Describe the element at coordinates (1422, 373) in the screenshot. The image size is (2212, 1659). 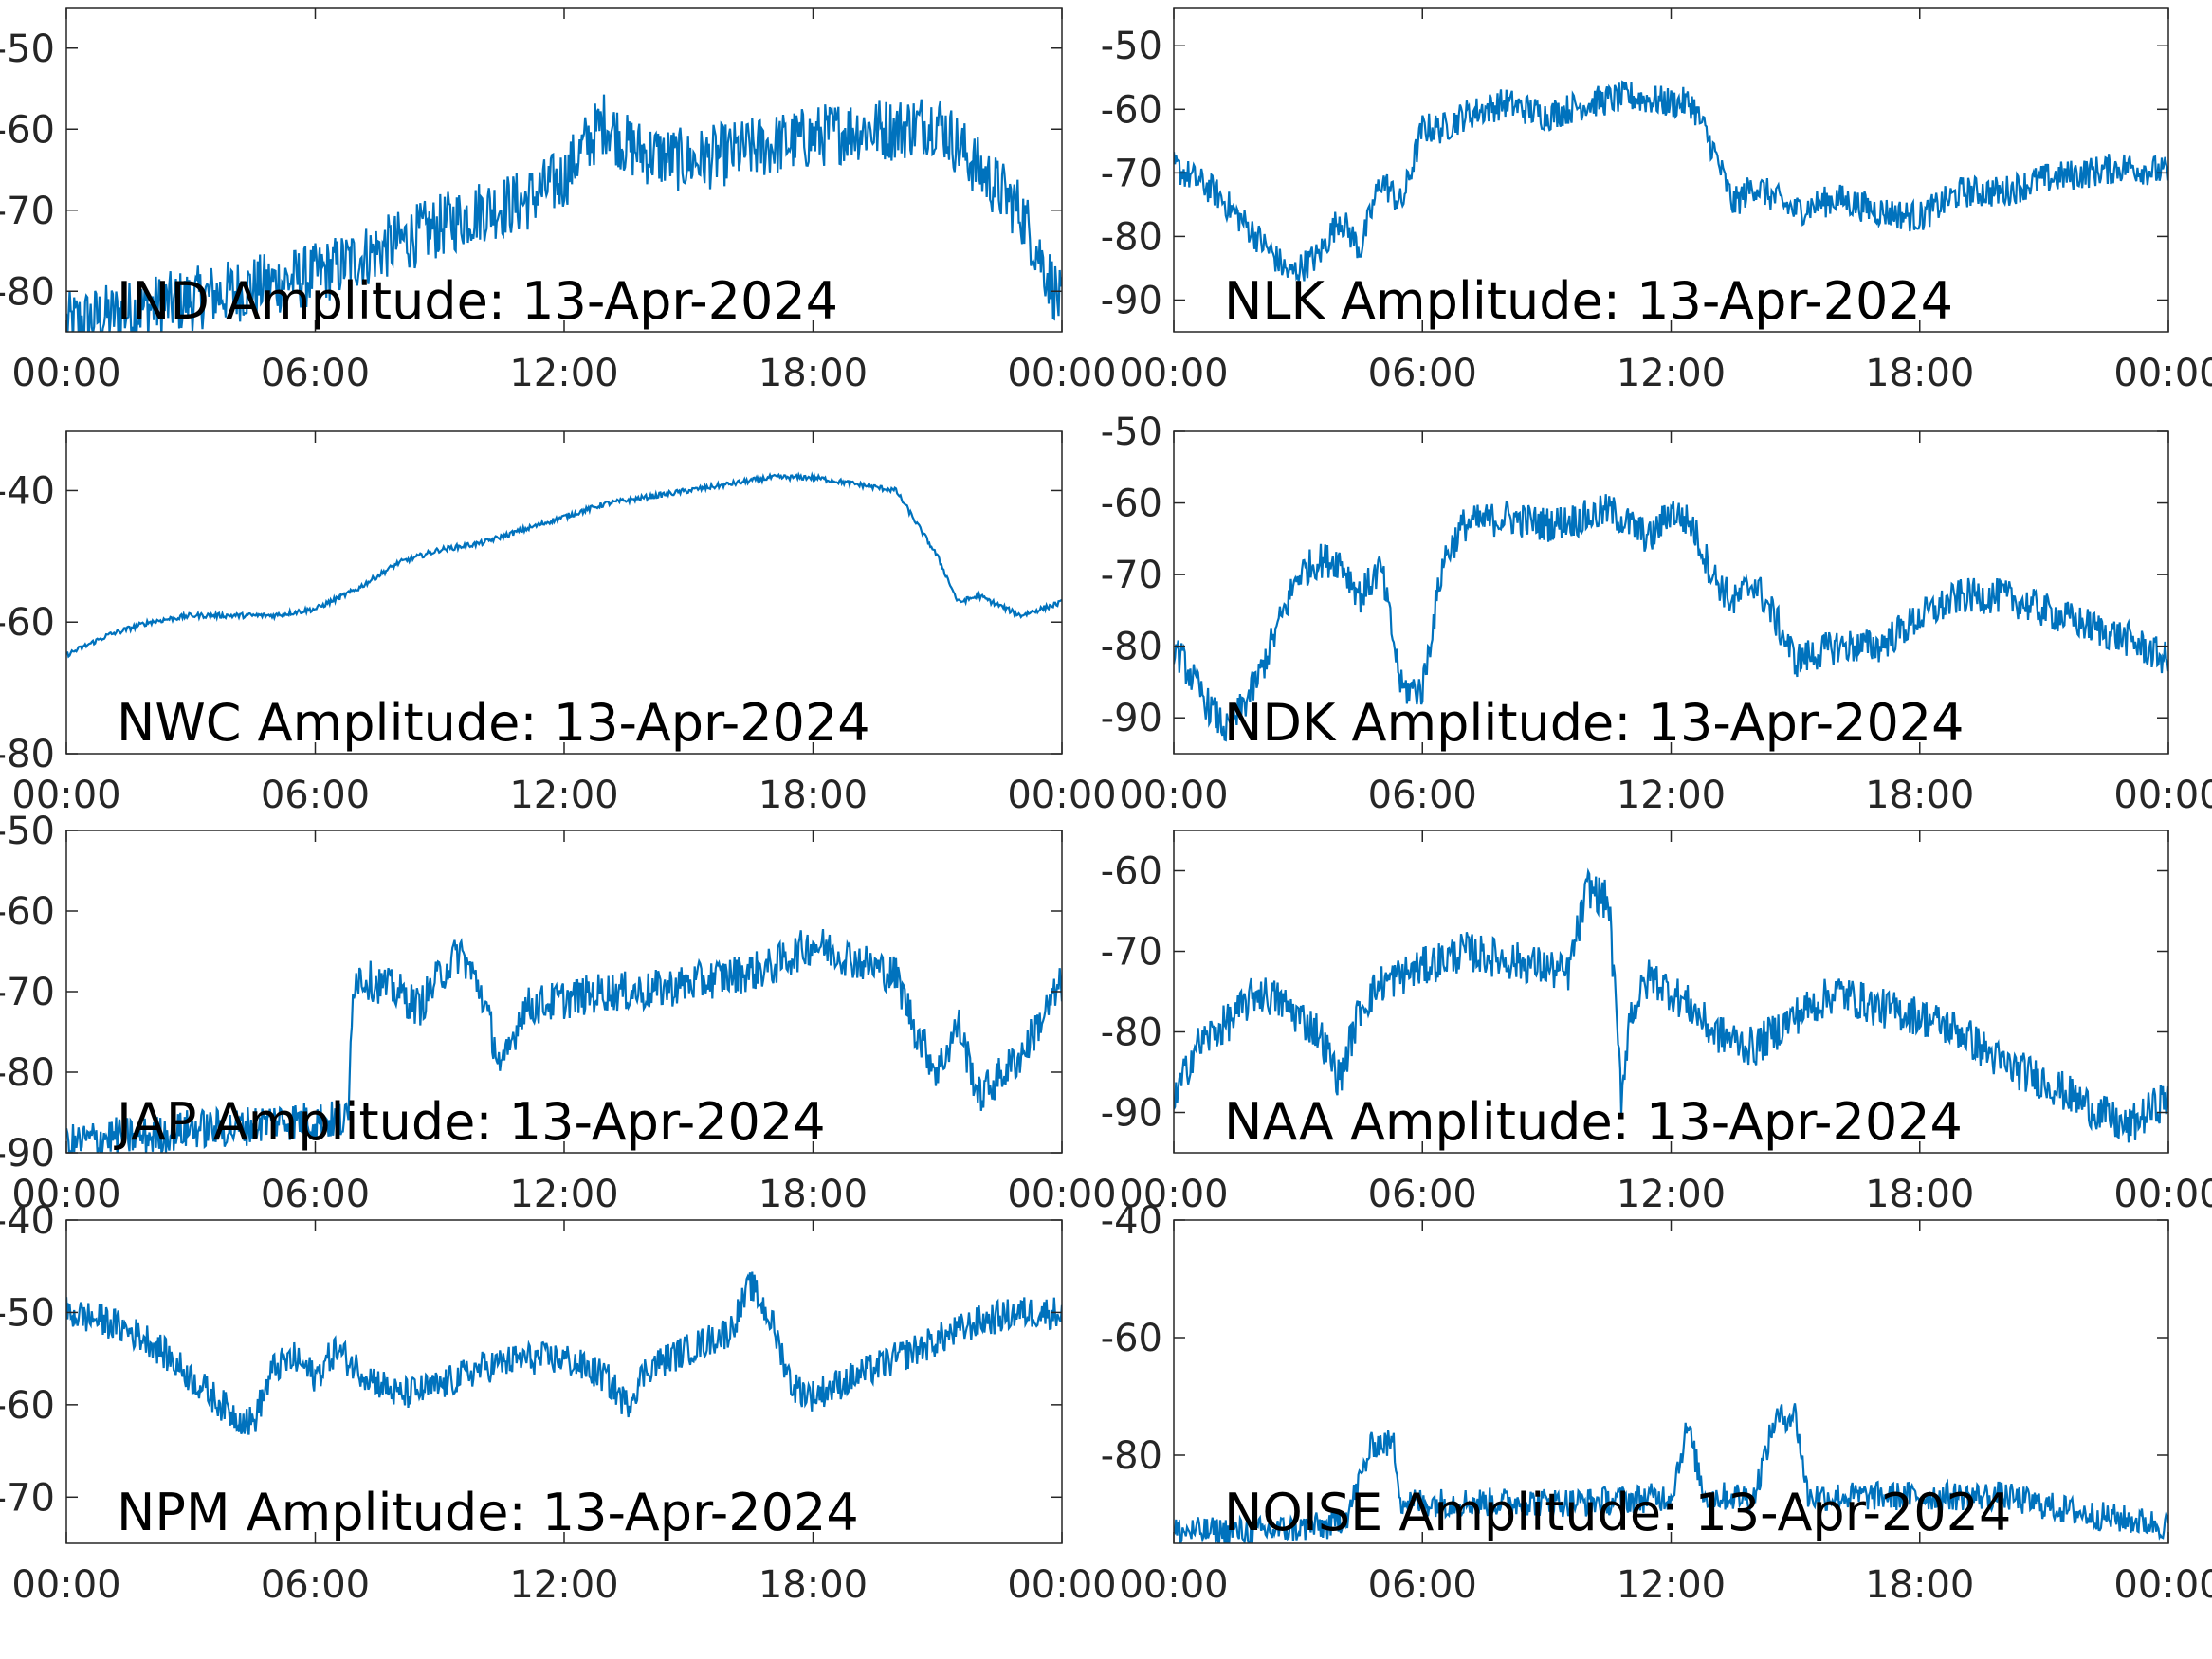
I see `nlk-x-tick-label: 06:00` at that location.